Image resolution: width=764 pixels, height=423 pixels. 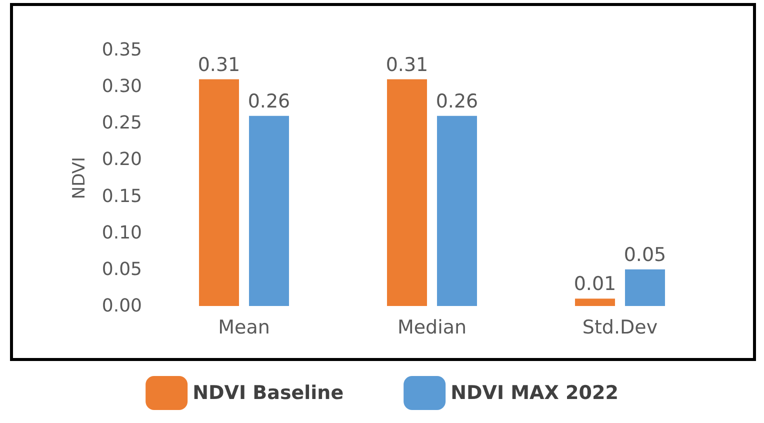 I want to click on y-tick-label: 0.25, so click(x=122, y=123).